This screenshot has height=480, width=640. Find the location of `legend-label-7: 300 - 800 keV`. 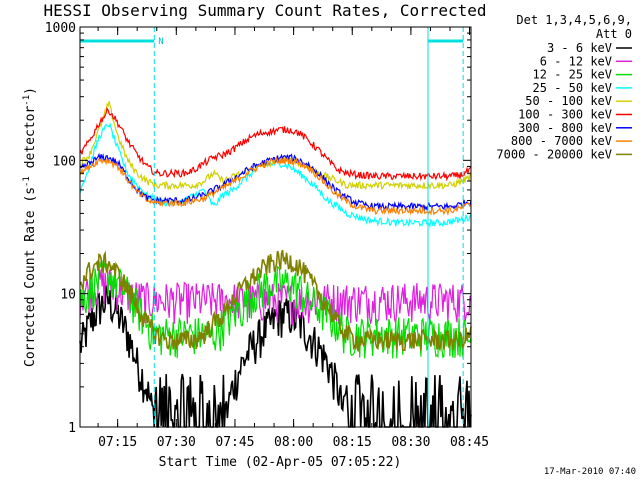

legend-label-7: 300 - 800 keV is located at coordinates (565, 128).